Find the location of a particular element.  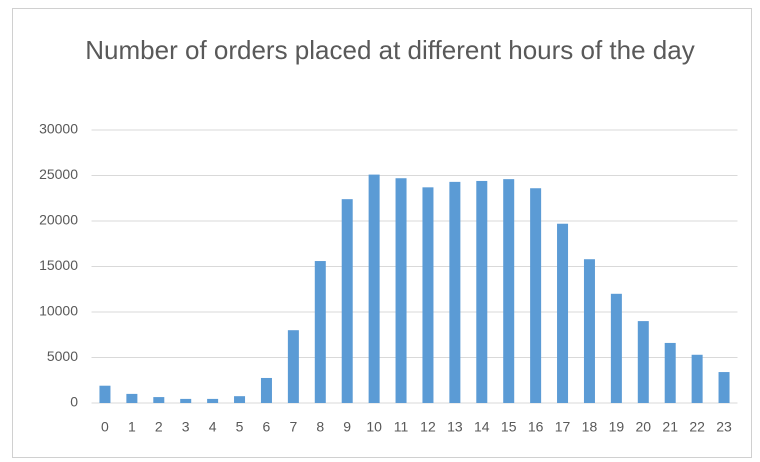

x-tick-label: 14 is located at coordinates (482, 427).